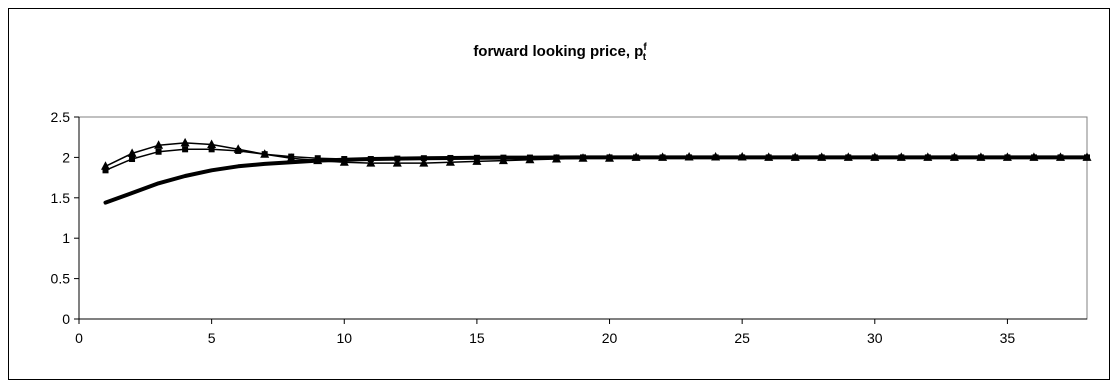 Image resolution: width=1120 pixels, height=390 pixels. What do you see at coordinates (61, 279) in the screenshot?
I see `y-tick-label: 0.5` at bounding box center [61, 279].